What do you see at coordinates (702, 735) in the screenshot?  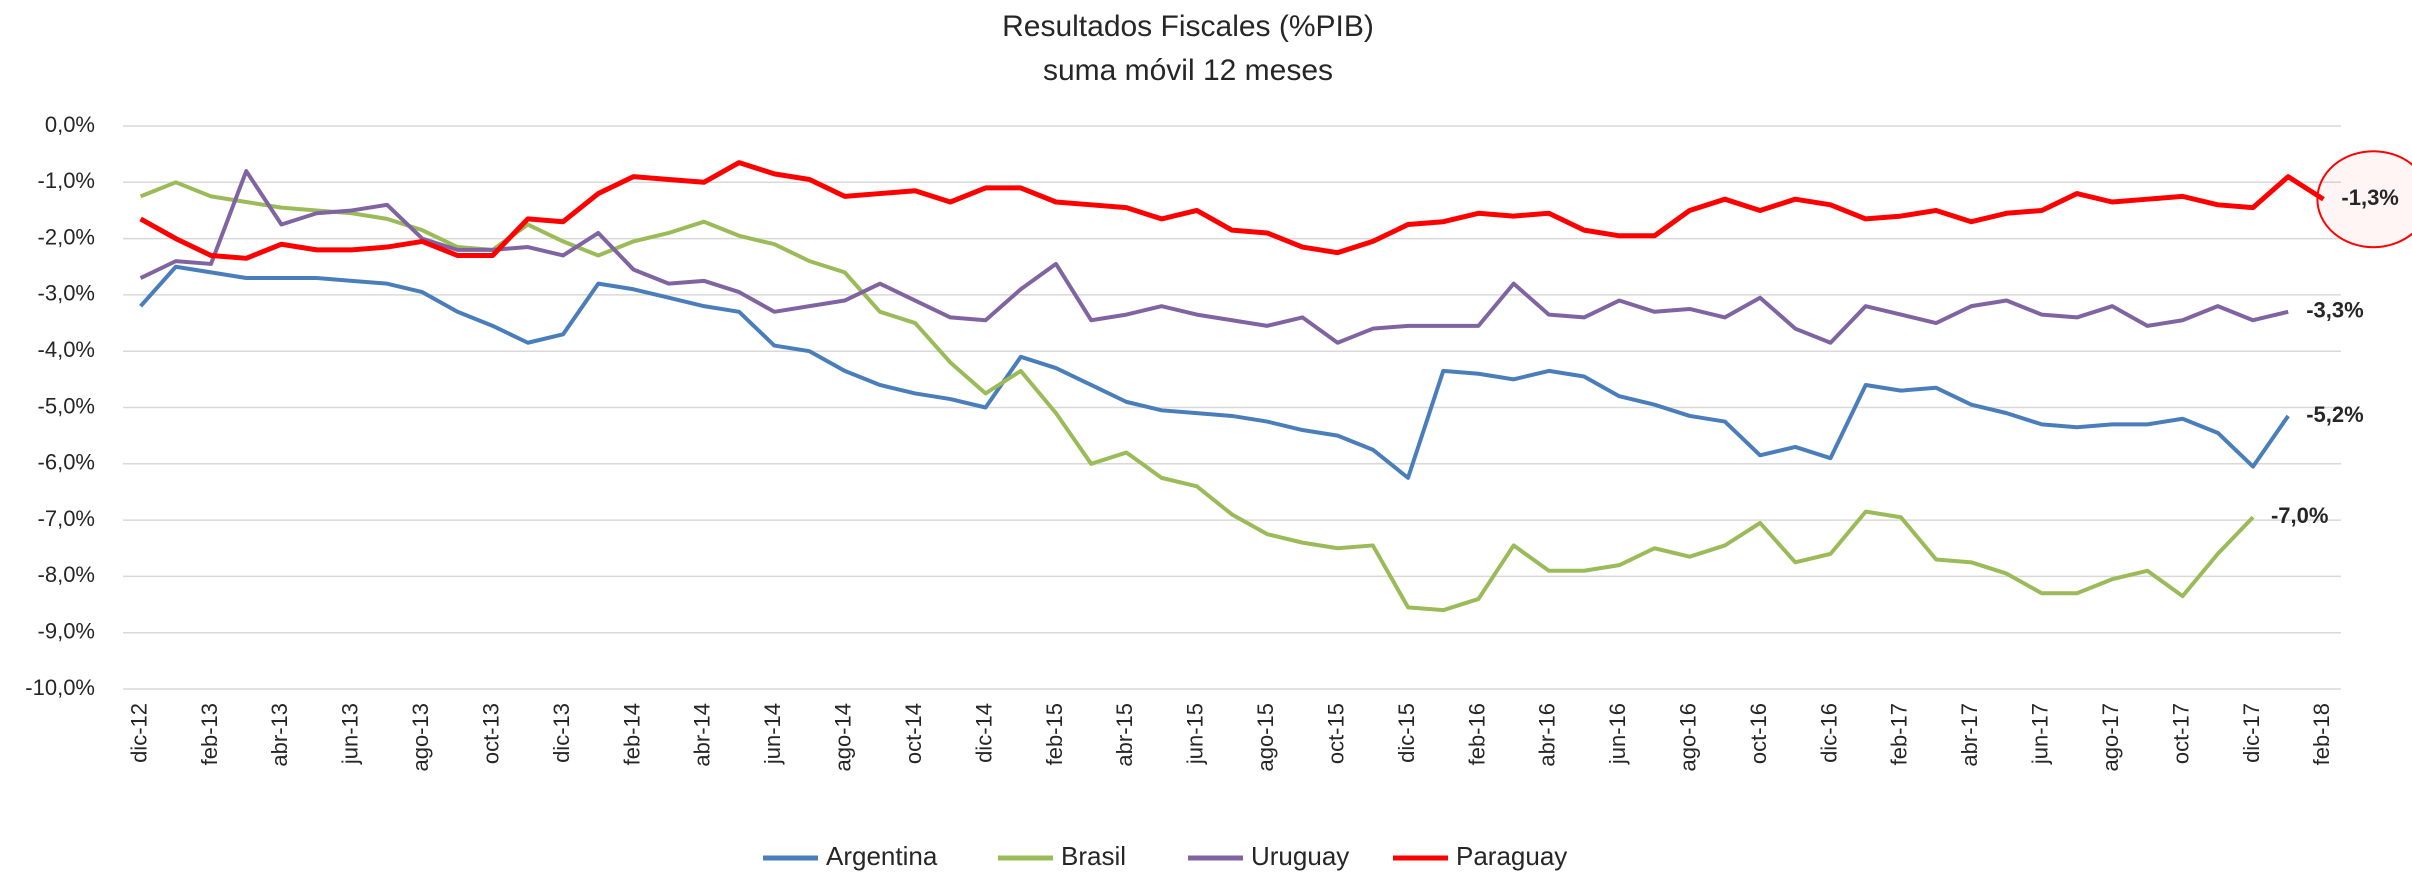 I see `x-tick-label: abr-14` at bounding box center [702, 735].